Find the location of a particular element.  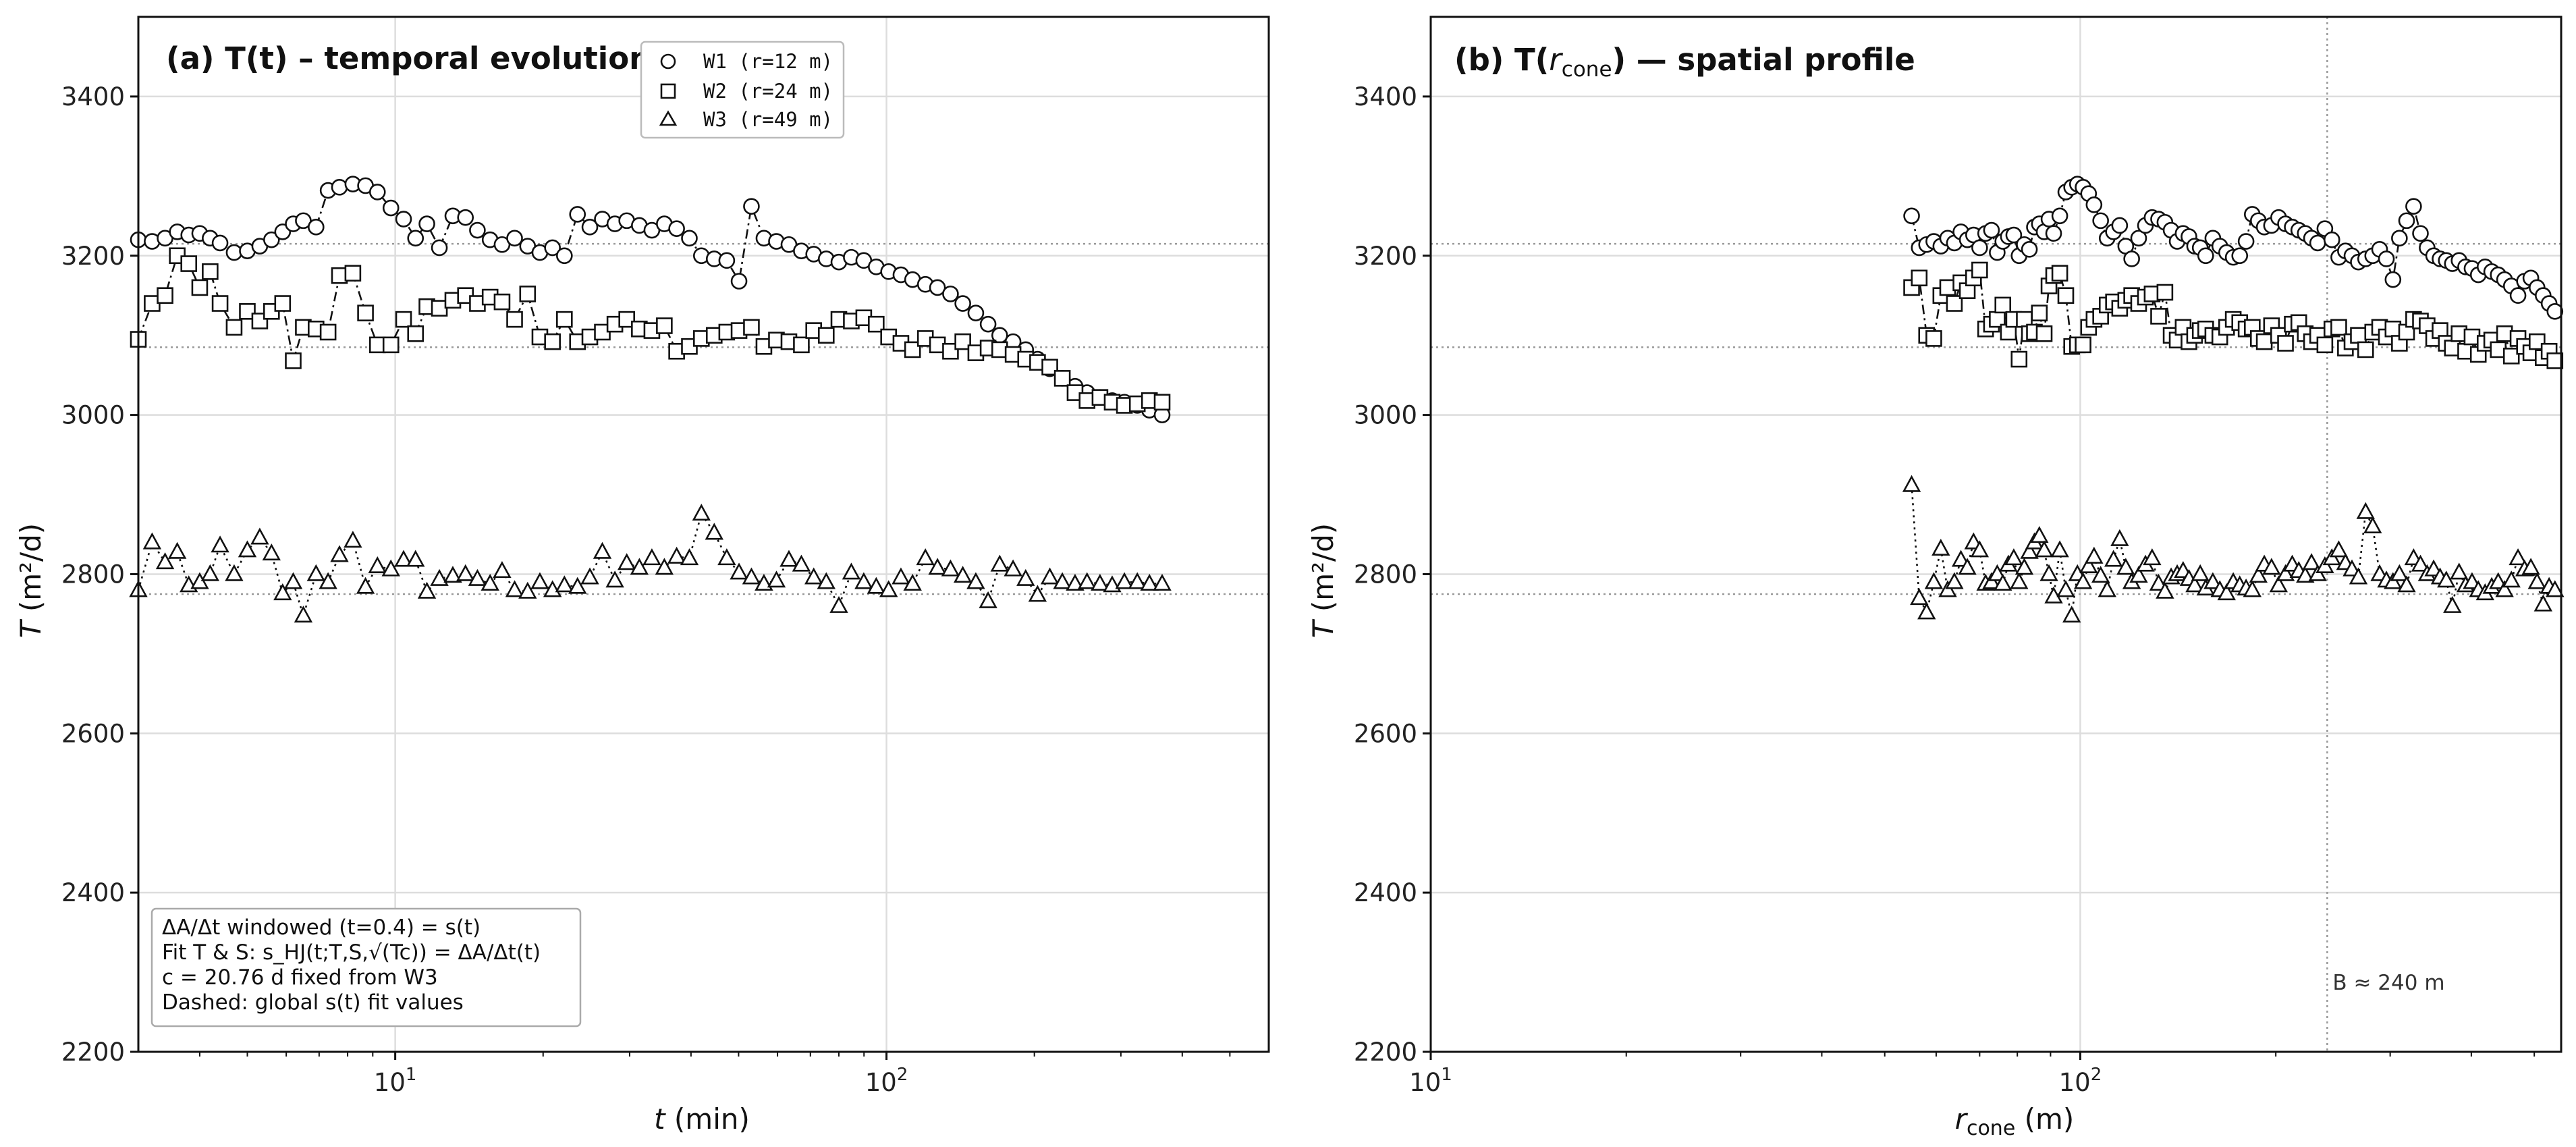

x-tick-label: 10² is located at coordinates (886, 1081).